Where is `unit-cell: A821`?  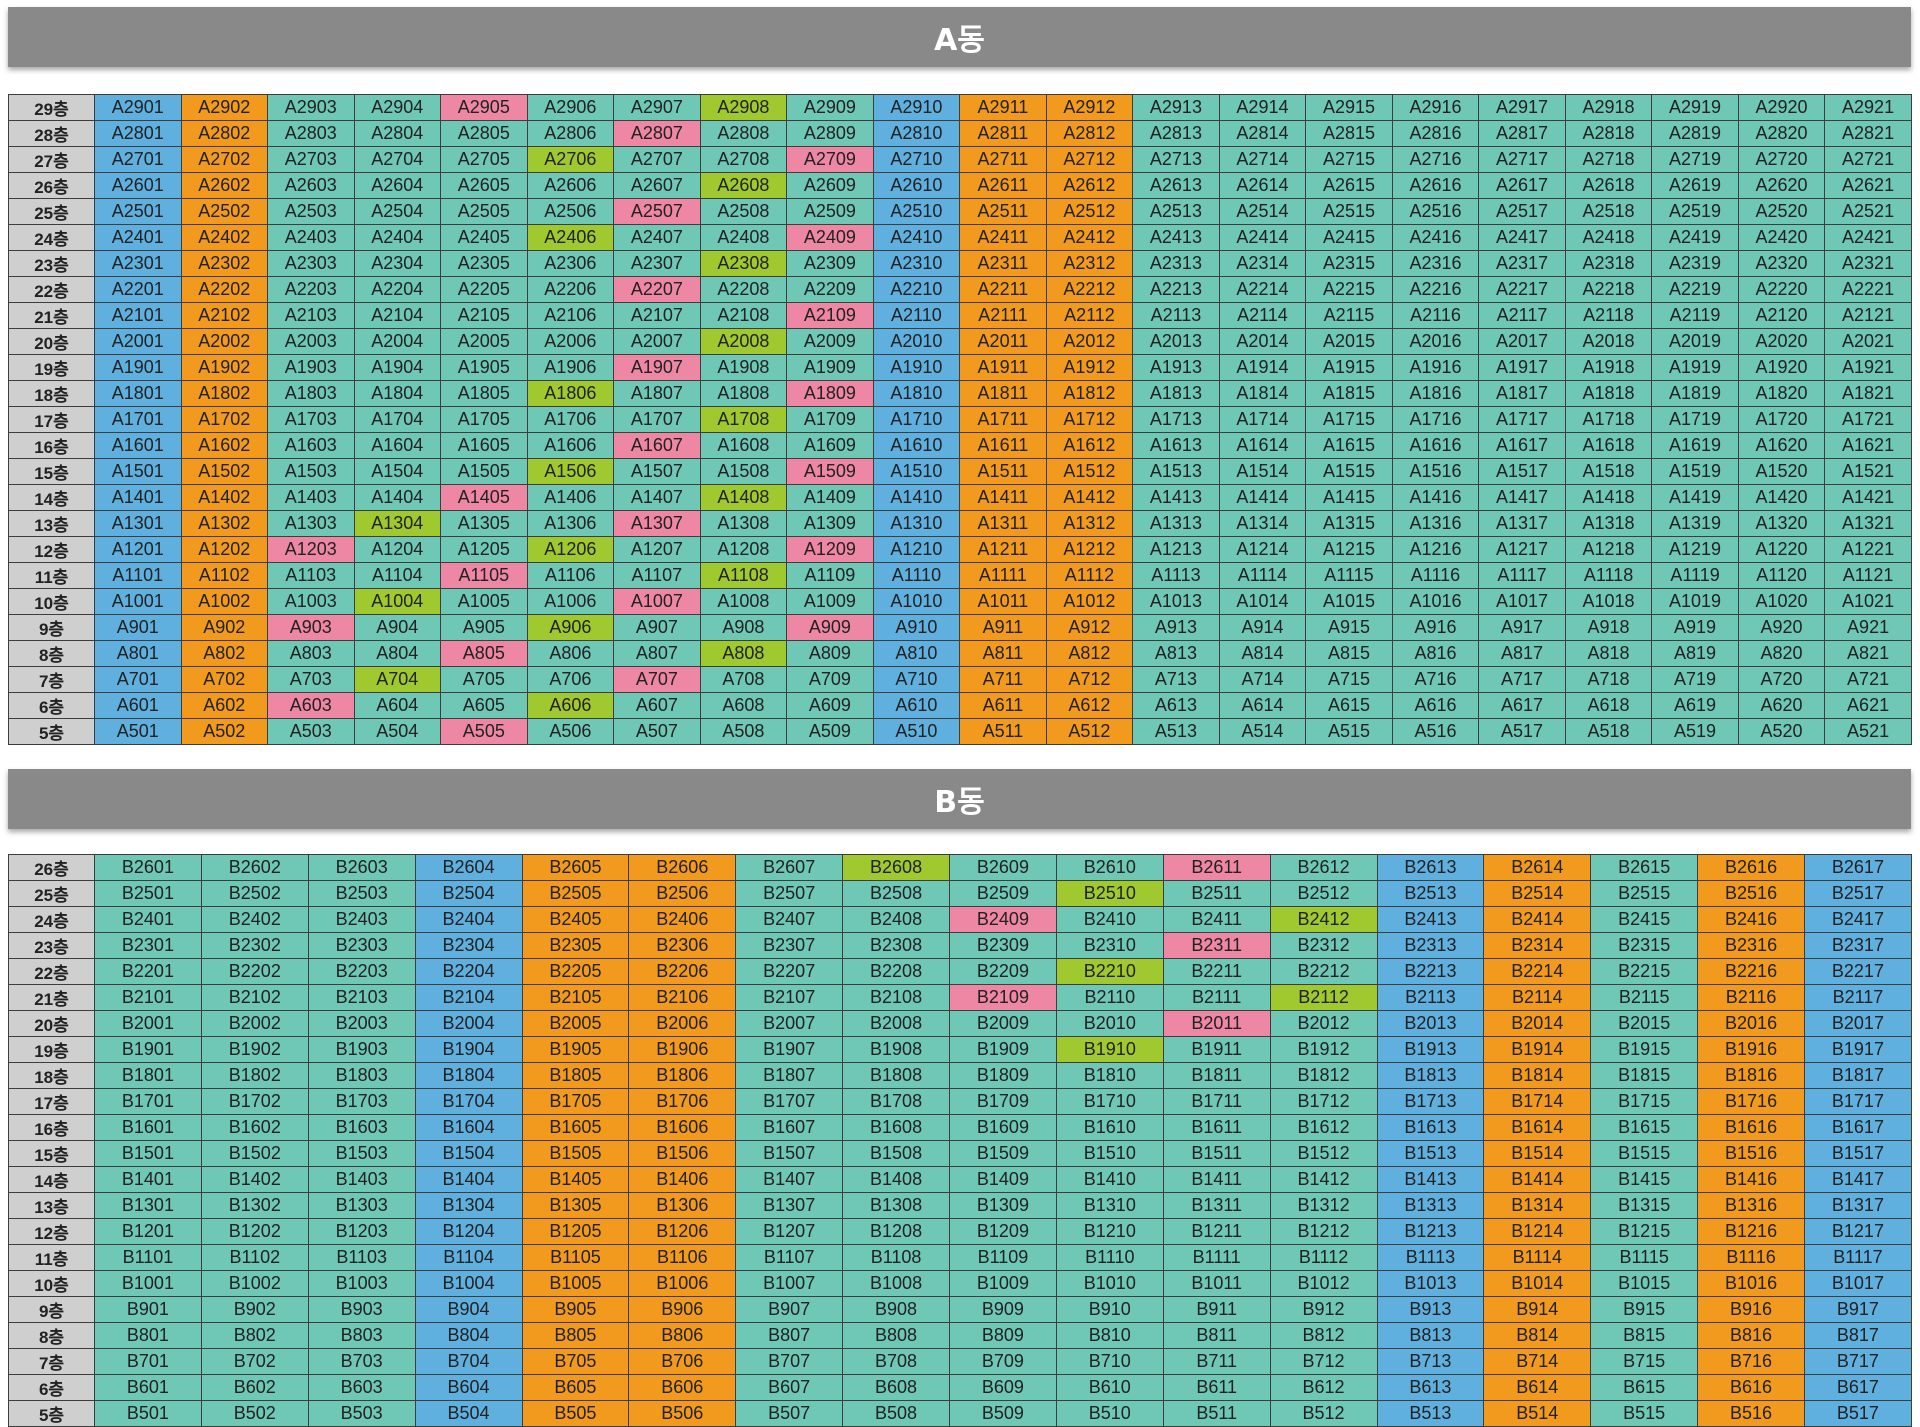 unit-cell: A821 is located at coordinates (1868, 653).